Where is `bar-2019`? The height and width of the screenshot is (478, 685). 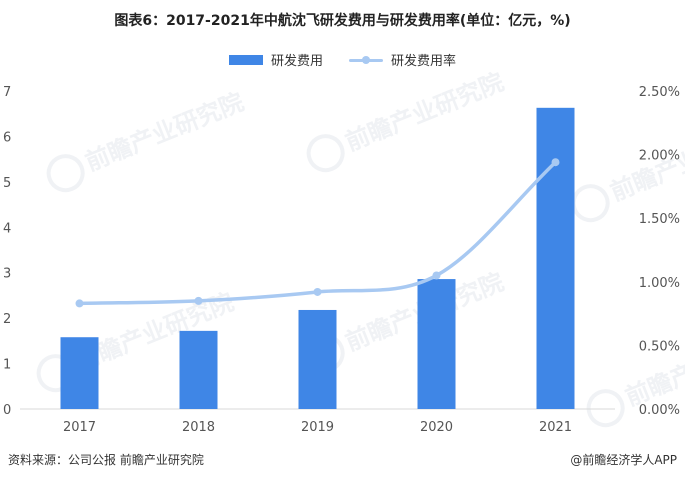
bar-2019 is located at coordinates (317, 359).